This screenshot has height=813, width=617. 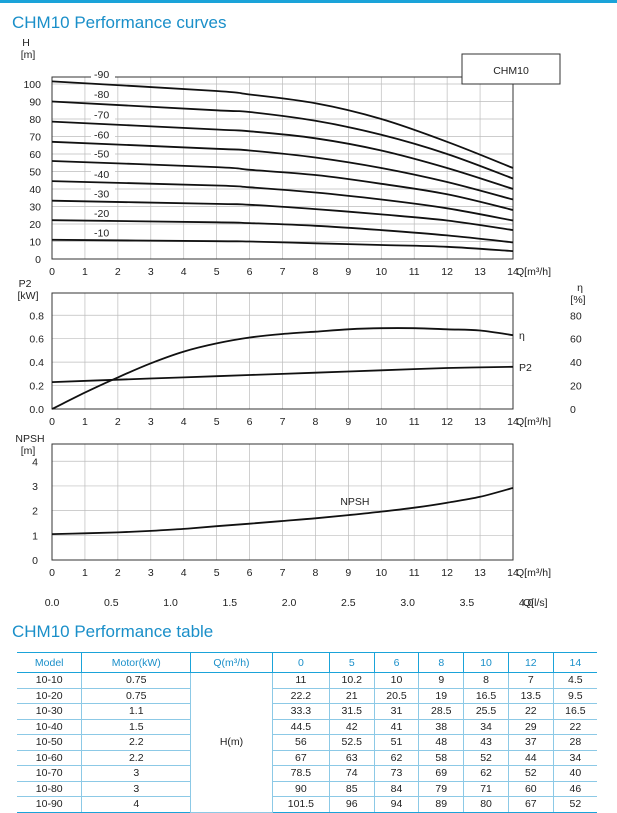 I want to click on p2-x-tick: 6, so click(x=250, y=422).